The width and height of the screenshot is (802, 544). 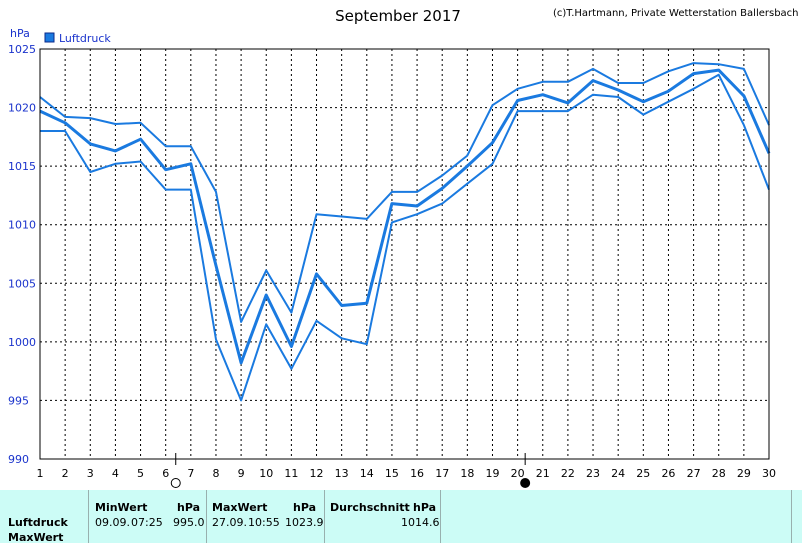 What do you see at coordinates (85, 38) in the screenshot?
I see `legend-label: Luftdruck` at bounding box center [85, 38].